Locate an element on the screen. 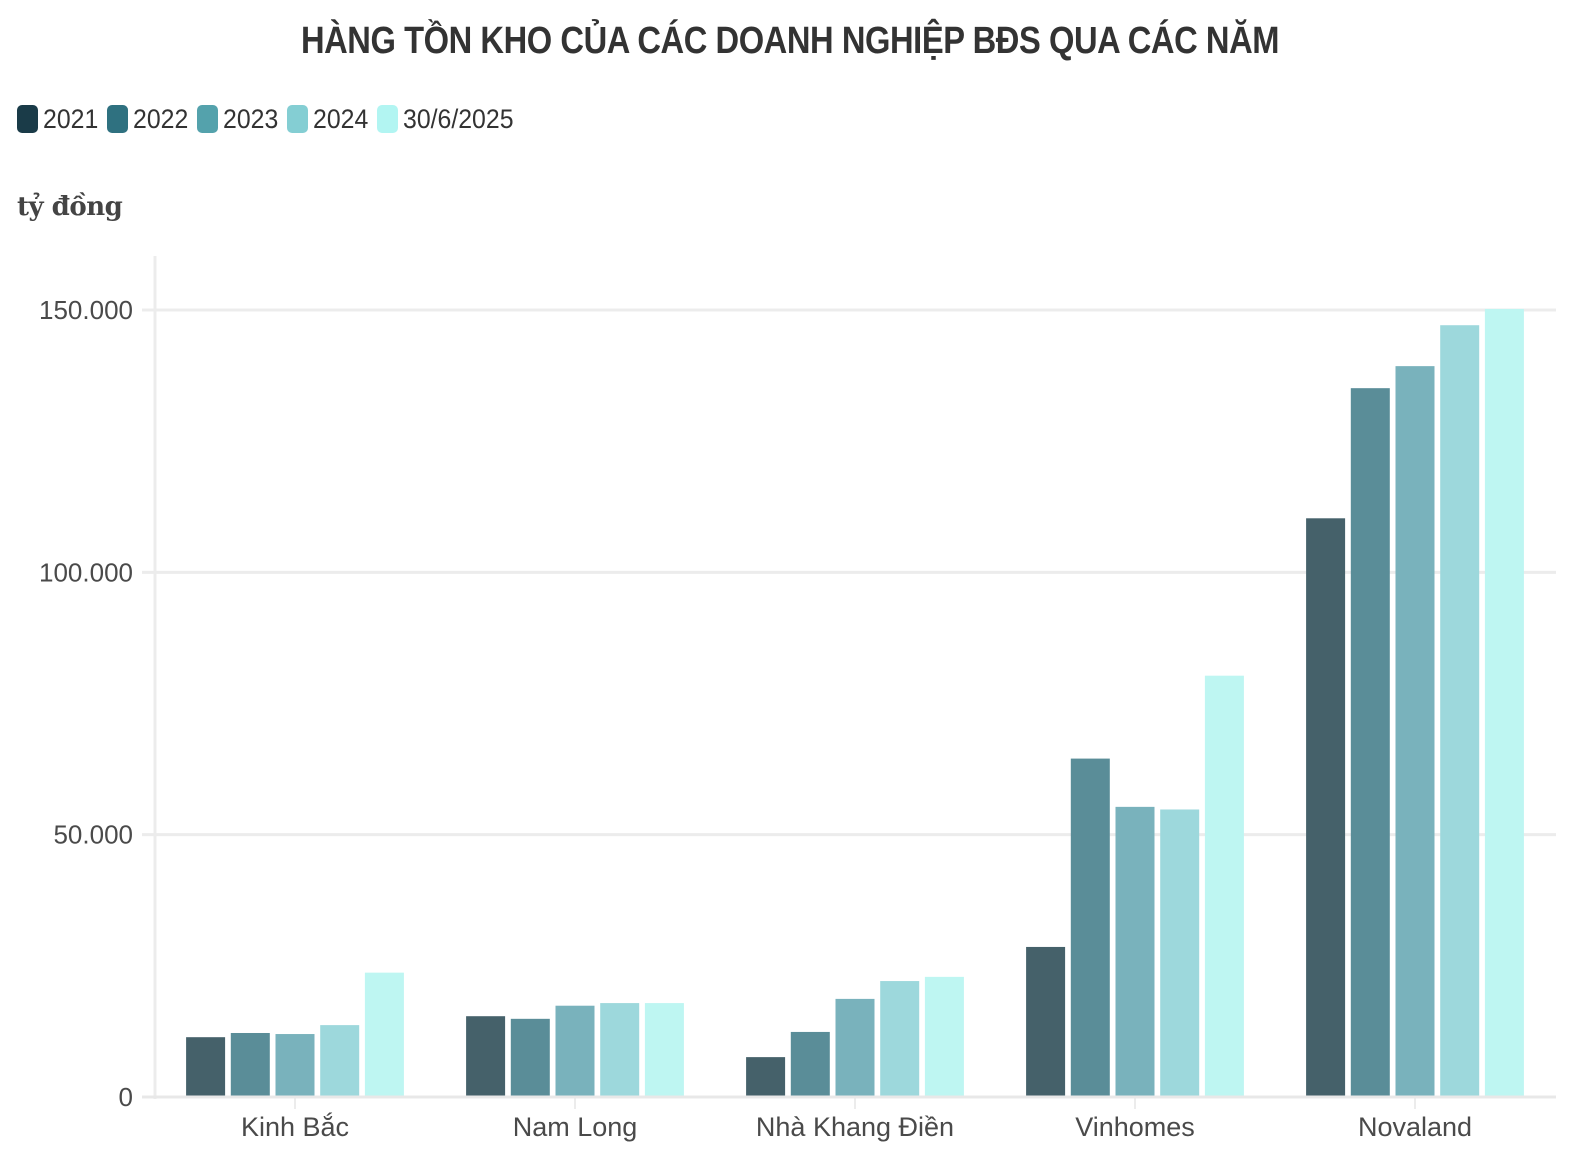  legend-item: 2023 is located at coordinates (238, 119).